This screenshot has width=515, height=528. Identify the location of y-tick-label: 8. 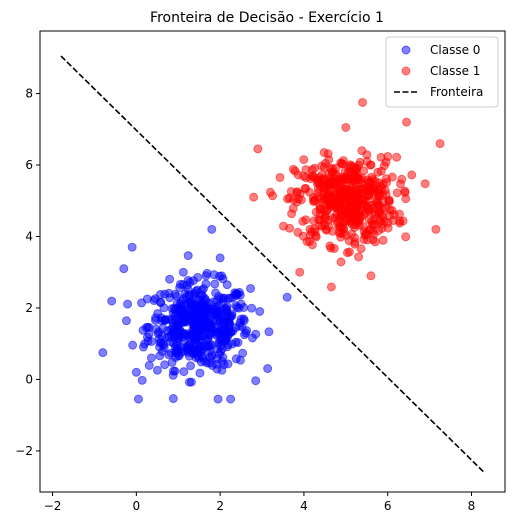
(29, 94).